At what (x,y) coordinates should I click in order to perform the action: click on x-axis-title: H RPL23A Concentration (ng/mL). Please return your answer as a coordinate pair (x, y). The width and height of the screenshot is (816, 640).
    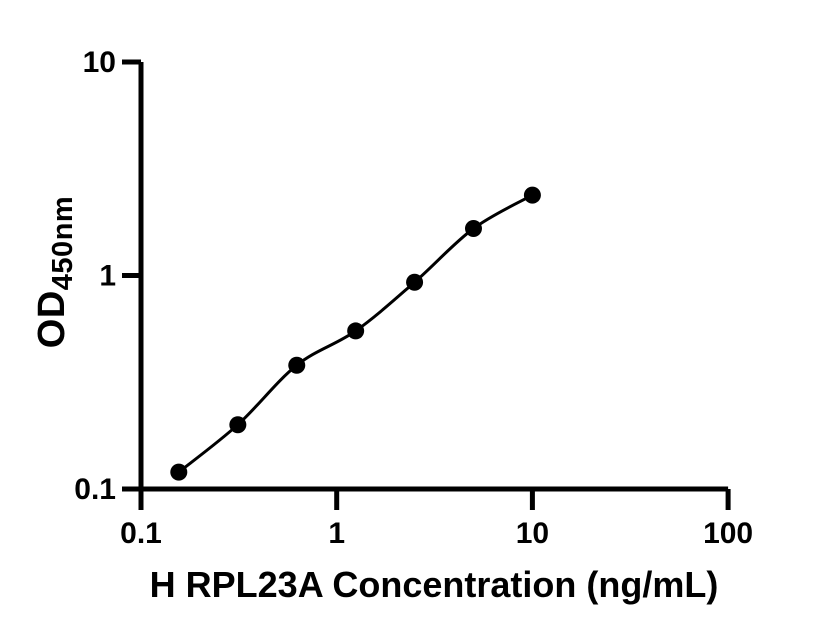
    Looking at the image, I should click on (434, 584).